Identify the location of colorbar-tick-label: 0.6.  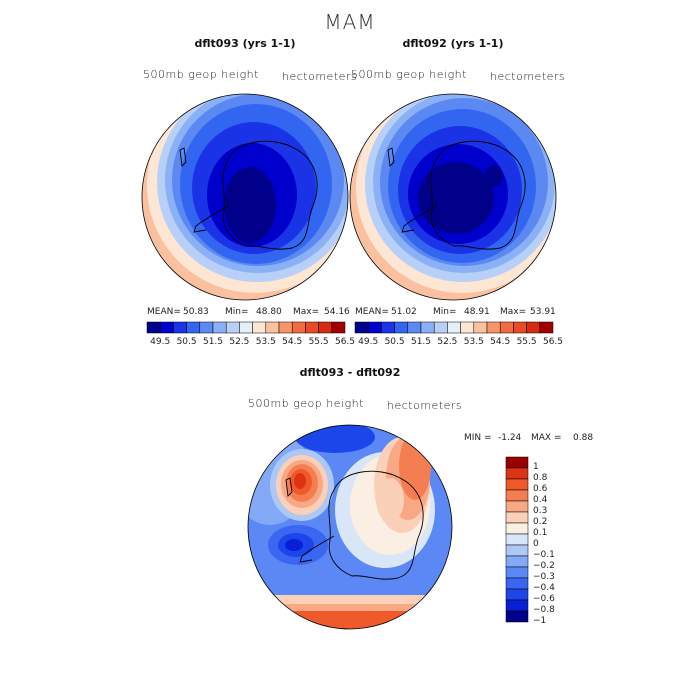
(540, 489).